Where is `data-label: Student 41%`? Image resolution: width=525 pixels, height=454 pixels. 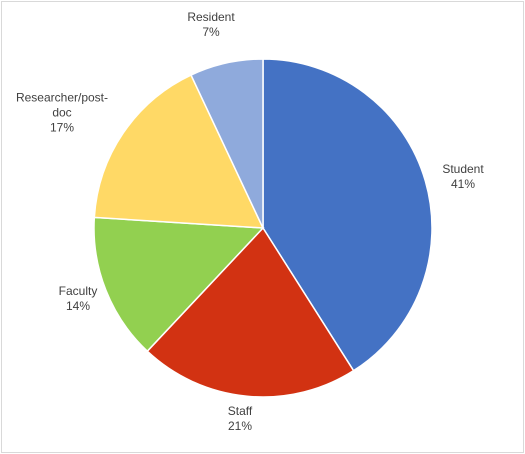
data-label: Student 41% is located at coordinates (463, 177).